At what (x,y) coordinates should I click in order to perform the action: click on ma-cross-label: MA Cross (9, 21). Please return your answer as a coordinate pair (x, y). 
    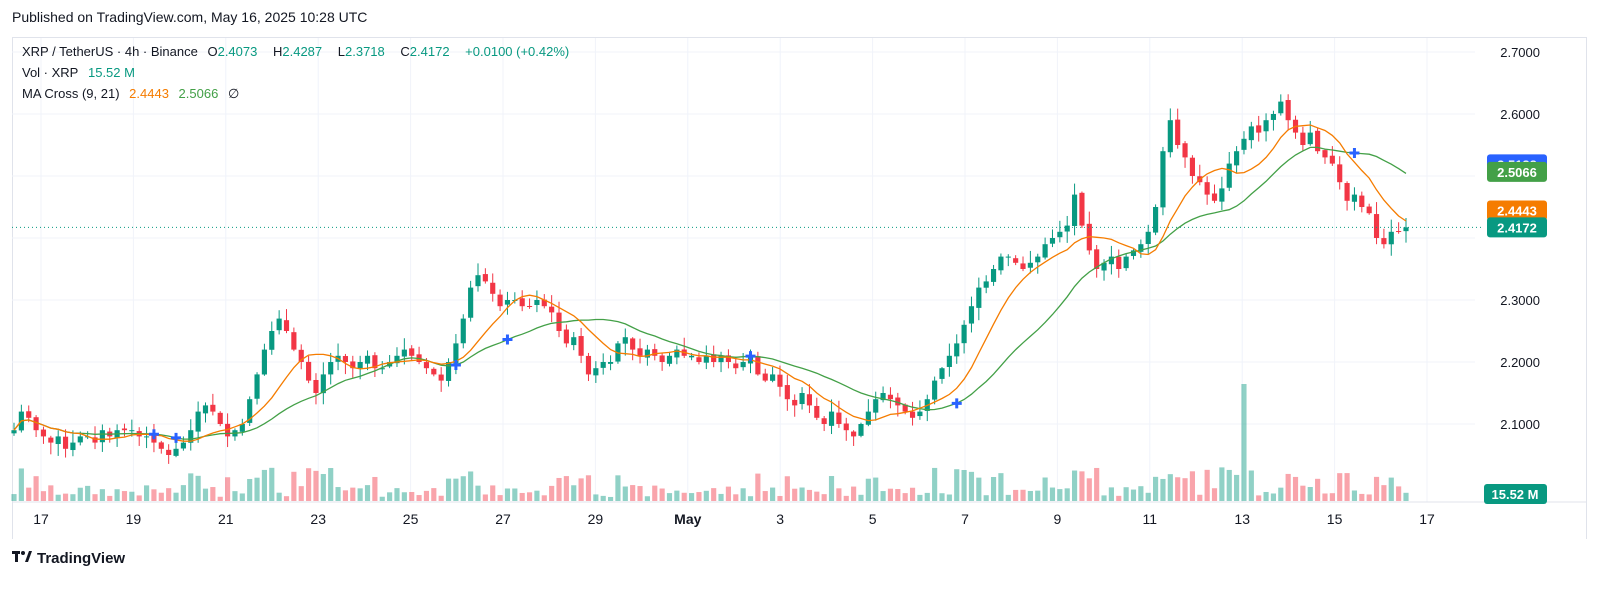
    Looking at the image, I should click on (71, 93).